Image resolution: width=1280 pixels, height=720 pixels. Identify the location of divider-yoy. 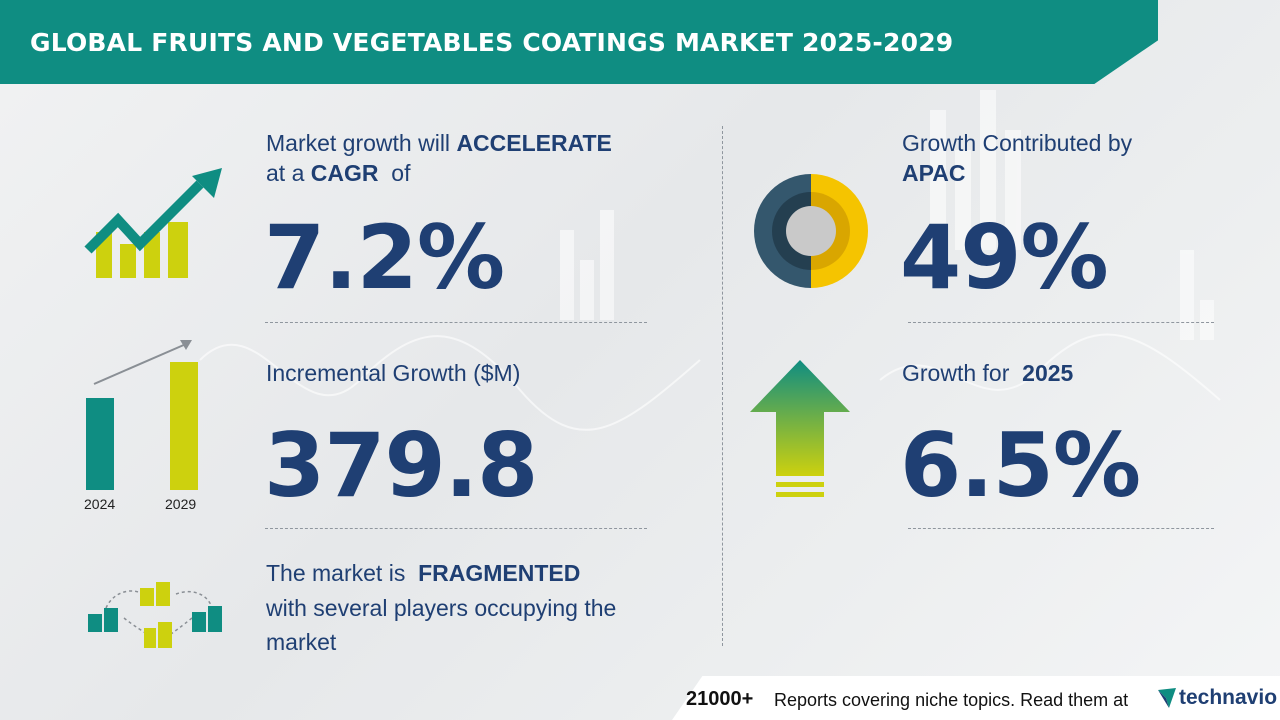
(1061, 528).